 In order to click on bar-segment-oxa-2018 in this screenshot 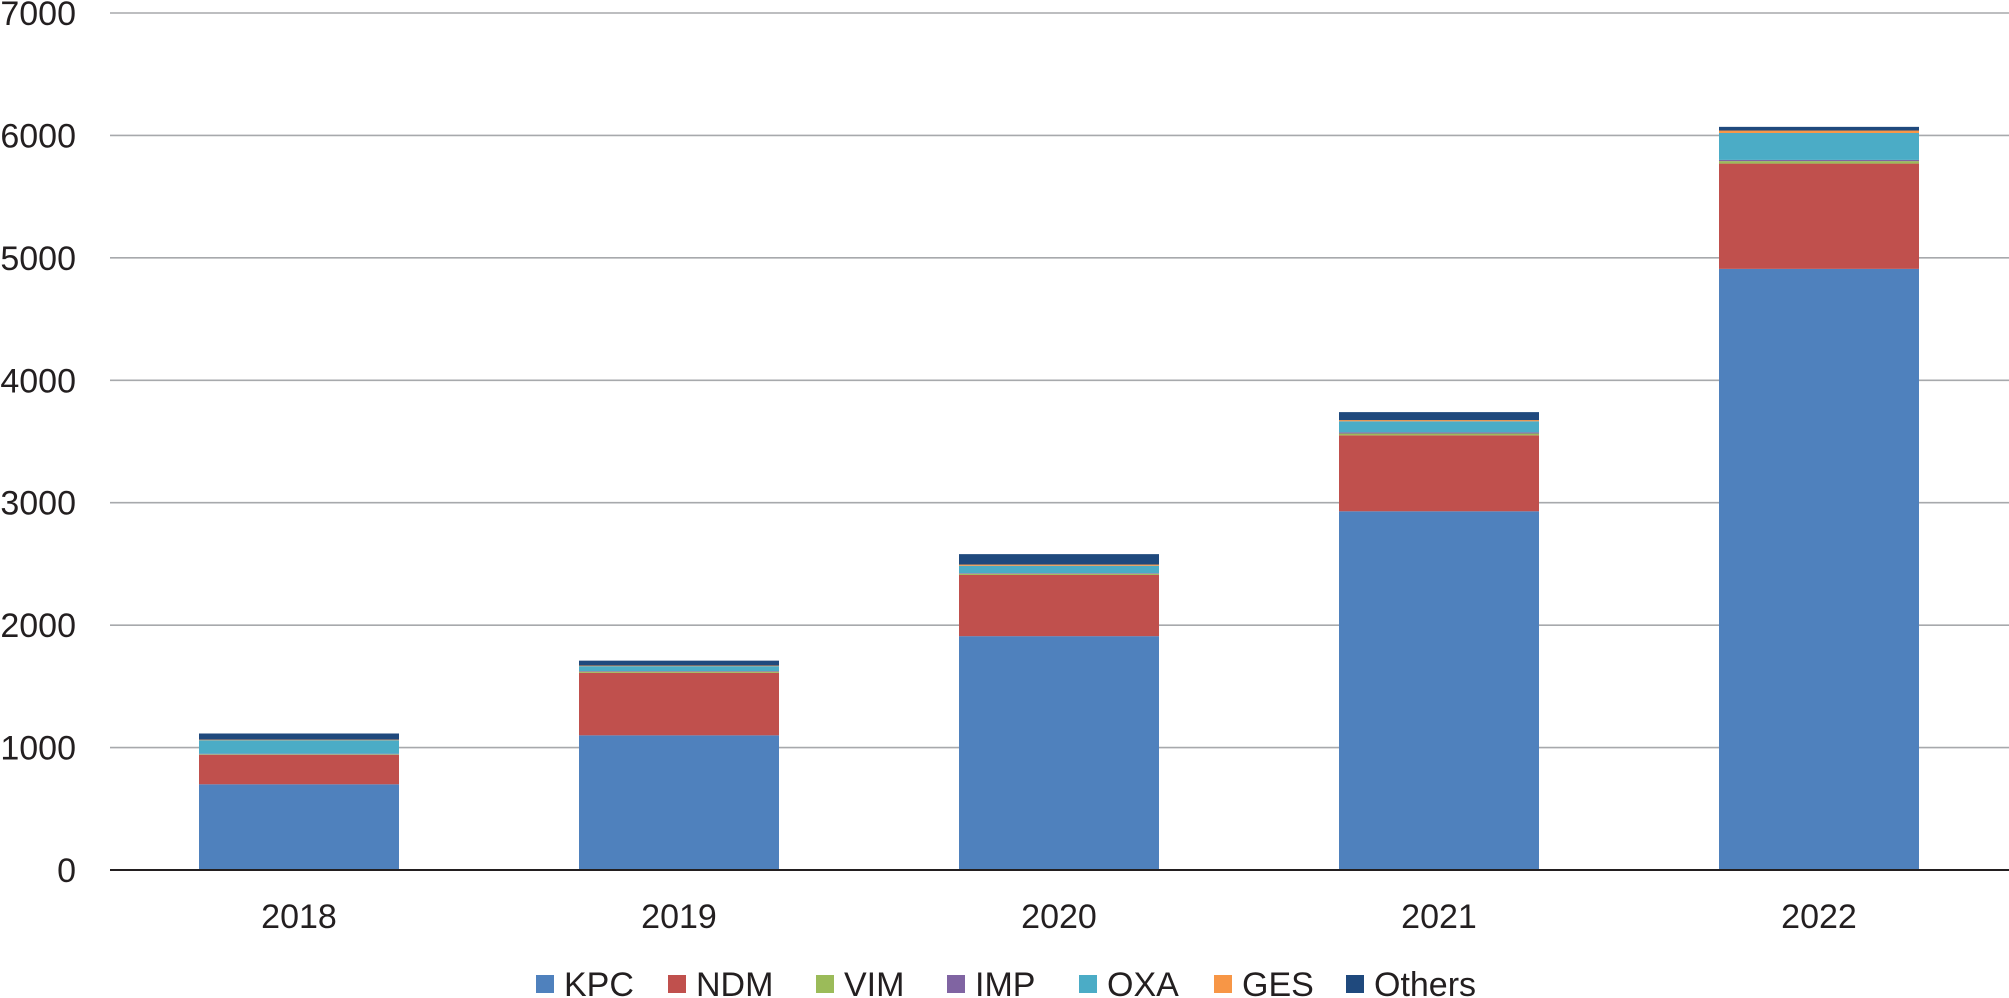, I will do `click(299, 747)`.